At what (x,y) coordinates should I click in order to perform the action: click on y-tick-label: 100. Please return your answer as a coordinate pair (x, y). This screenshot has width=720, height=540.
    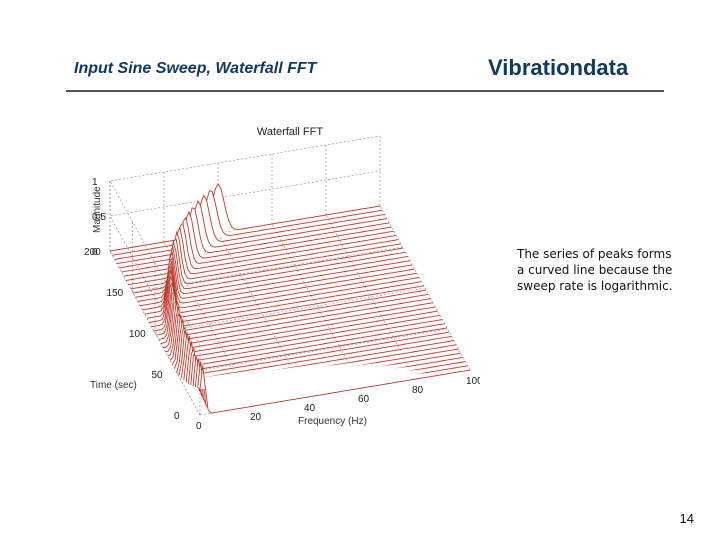
    Looking at the image, I should click on (137, 334).